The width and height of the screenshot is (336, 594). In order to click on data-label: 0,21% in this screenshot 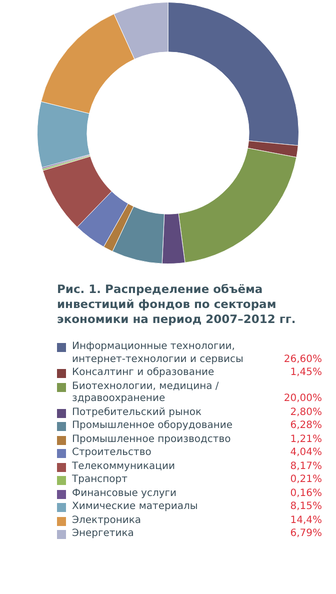, I will do `click(305, 480)`.